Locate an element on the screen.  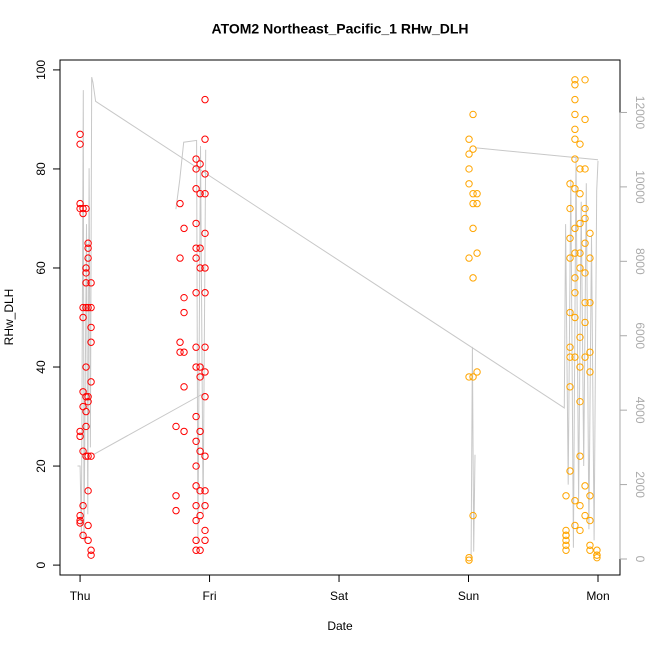
y2-tick-label: 4000 is located at coordinates (640, 410).